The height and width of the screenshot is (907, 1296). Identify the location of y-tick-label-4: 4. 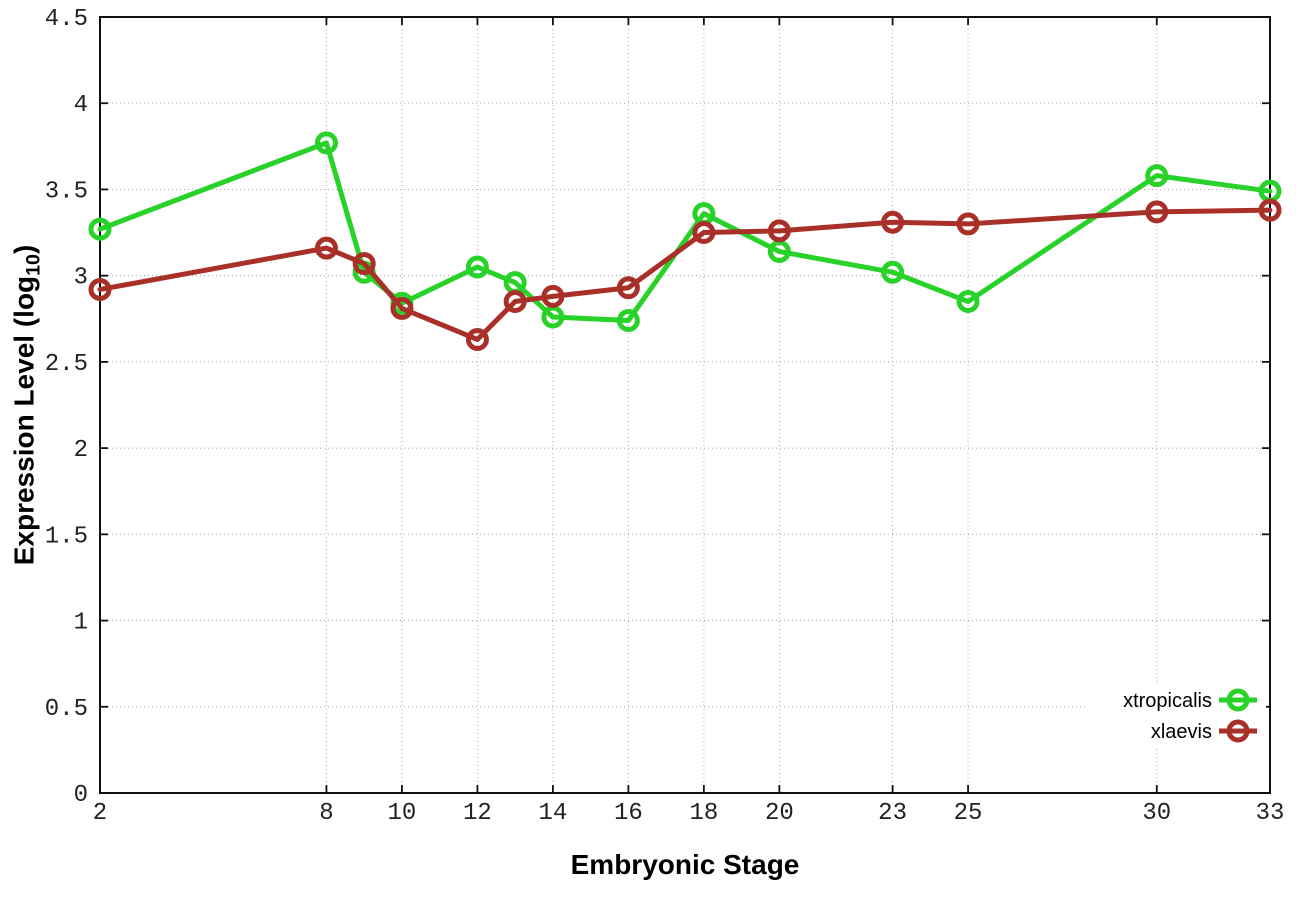
(81, 105).